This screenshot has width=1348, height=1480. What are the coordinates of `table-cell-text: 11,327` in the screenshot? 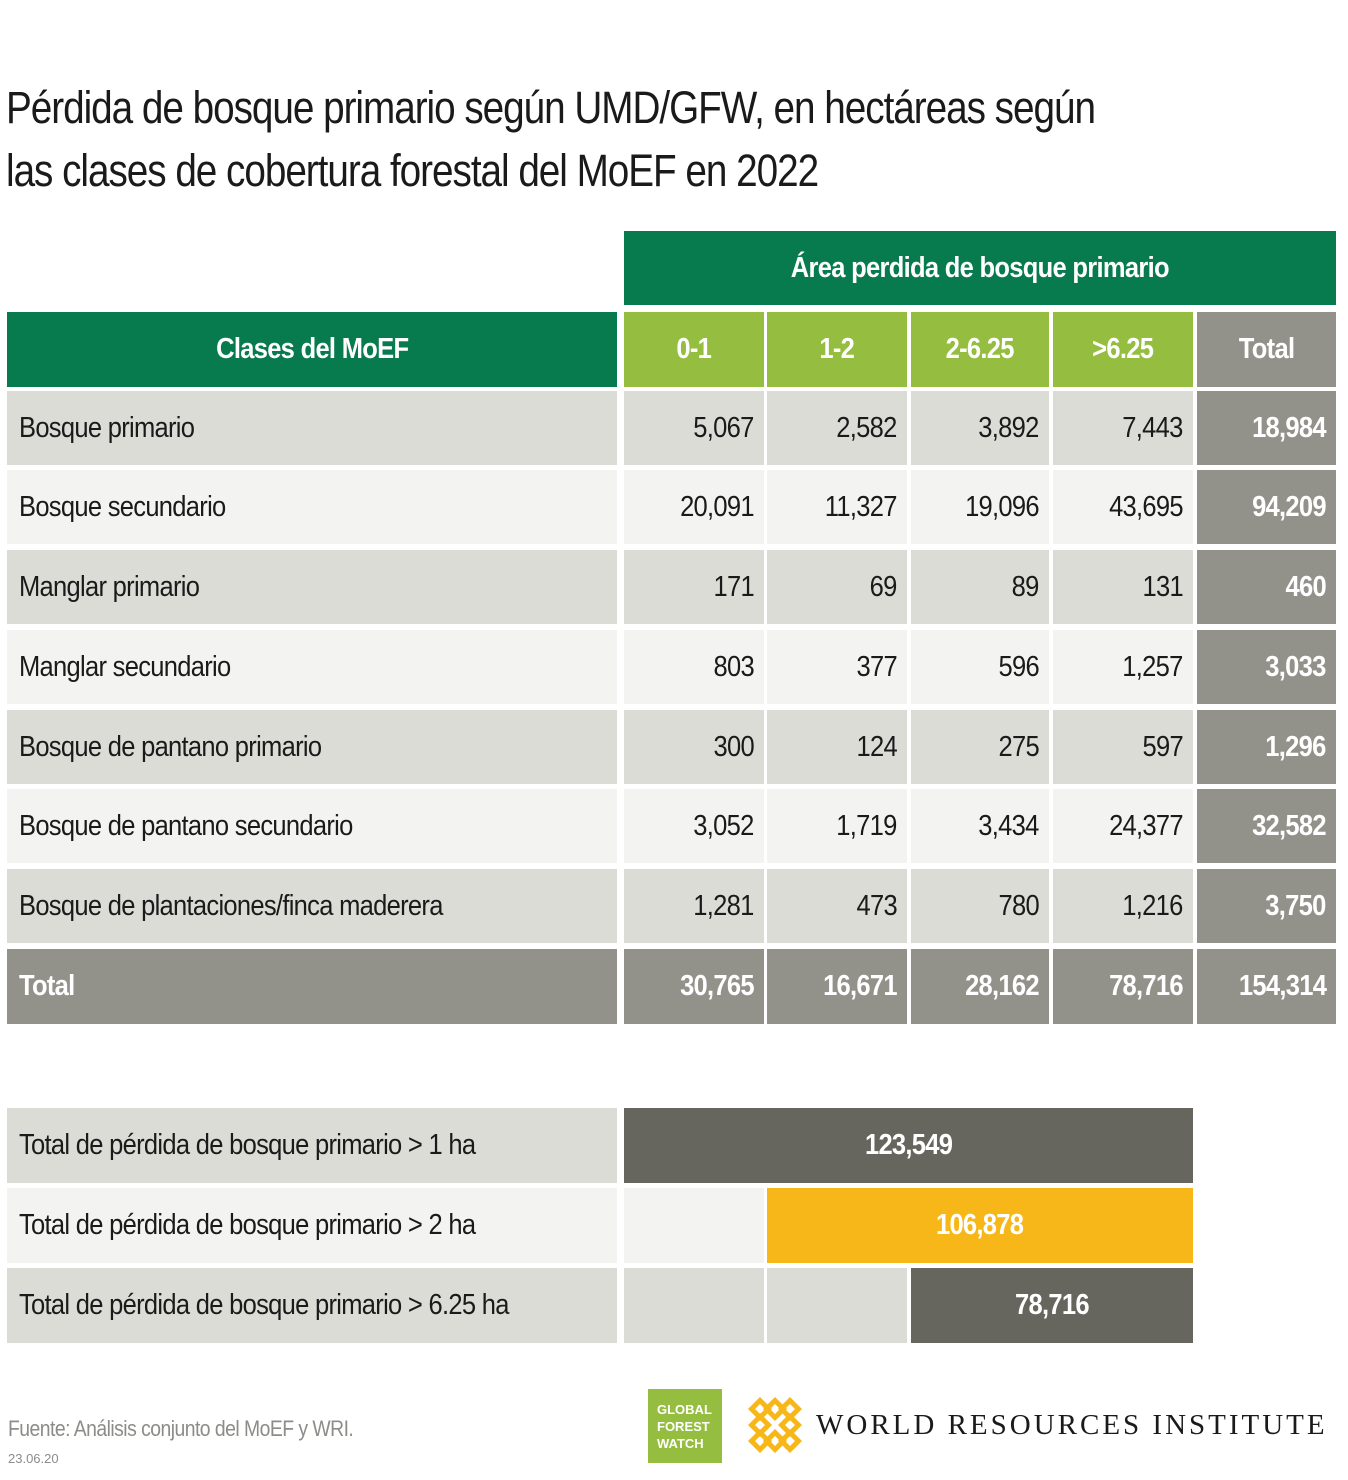 It's located at (861, 506).